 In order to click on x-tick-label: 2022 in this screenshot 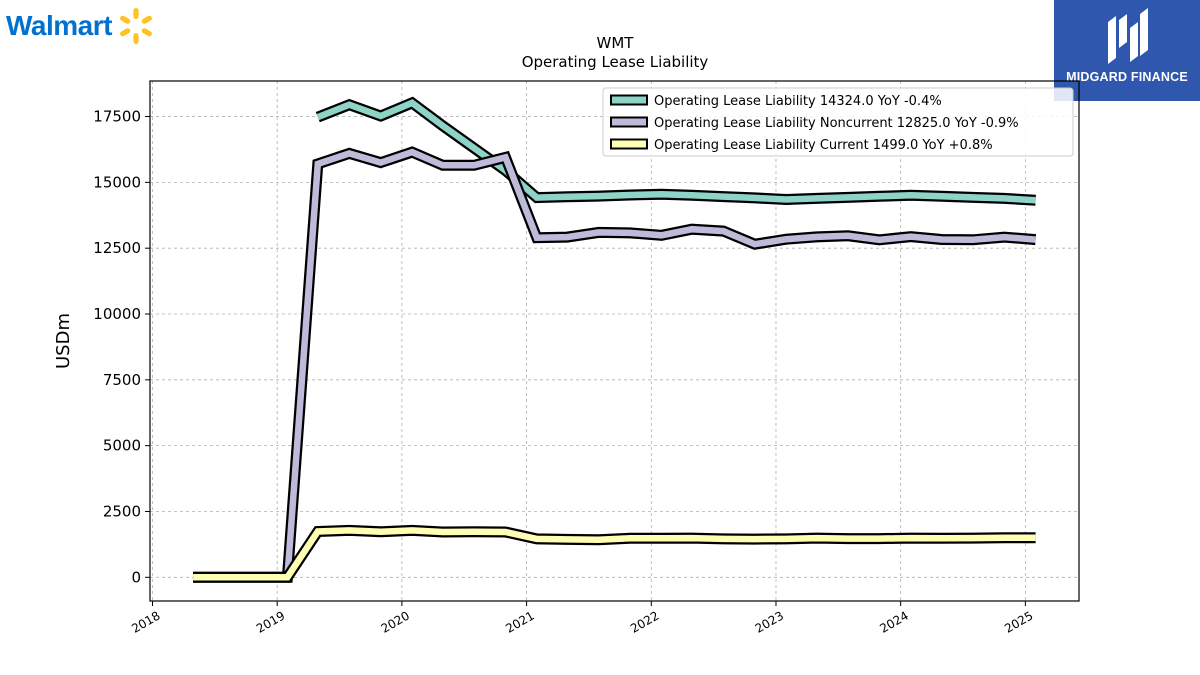, I will do `click(644, 621)`.